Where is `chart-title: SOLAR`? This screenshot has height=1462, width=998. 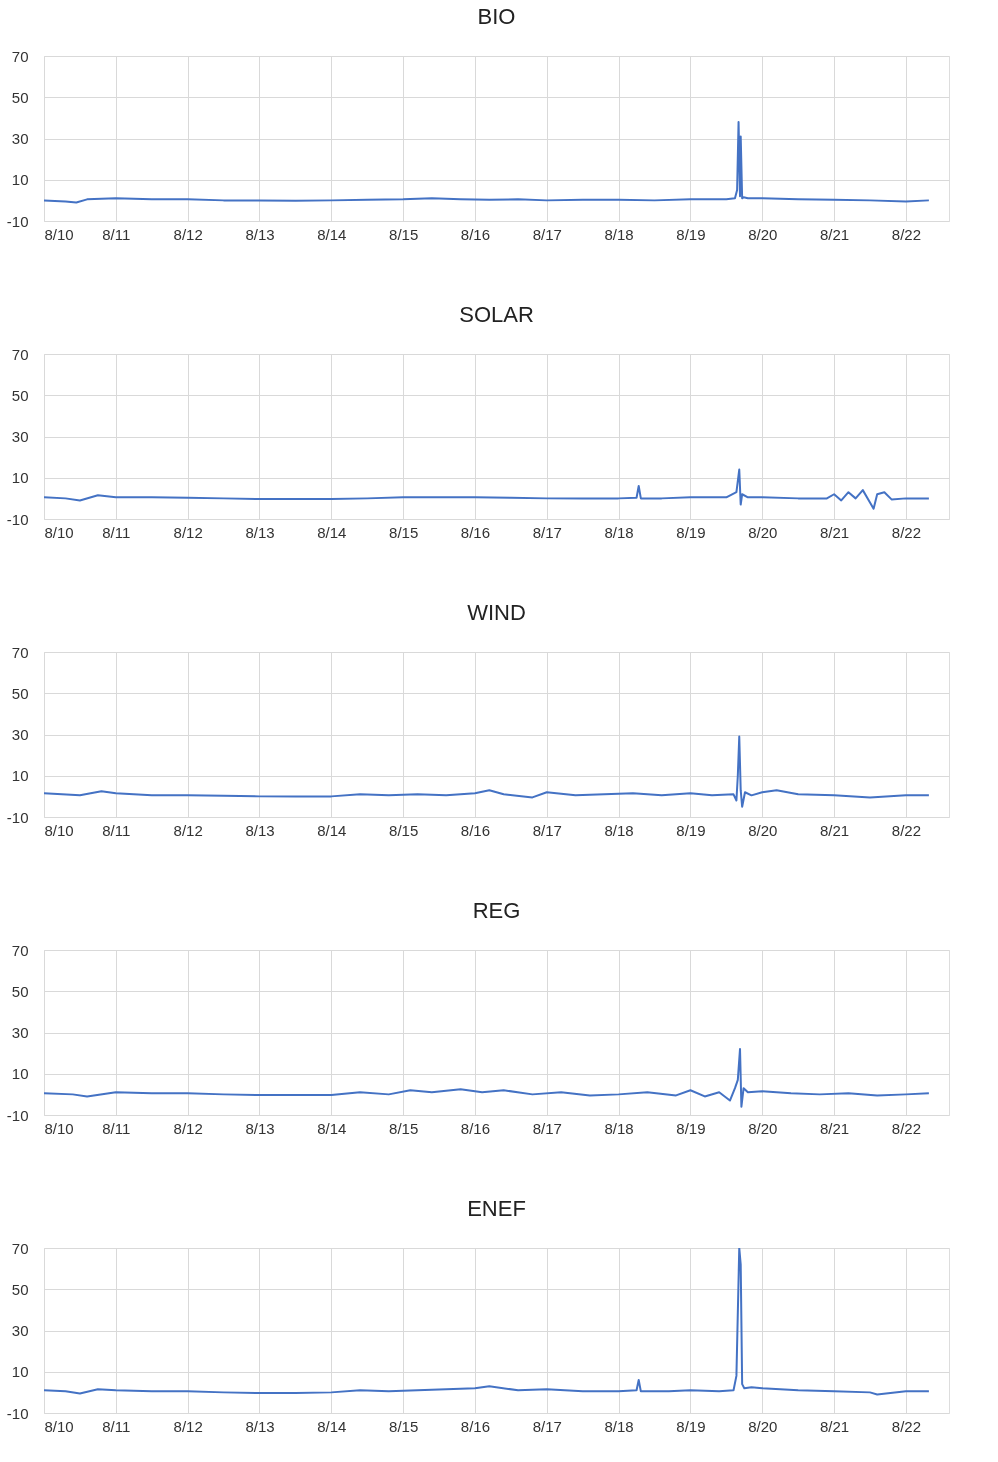 chart-title: SOLAR is located at coordinates (496, 314).